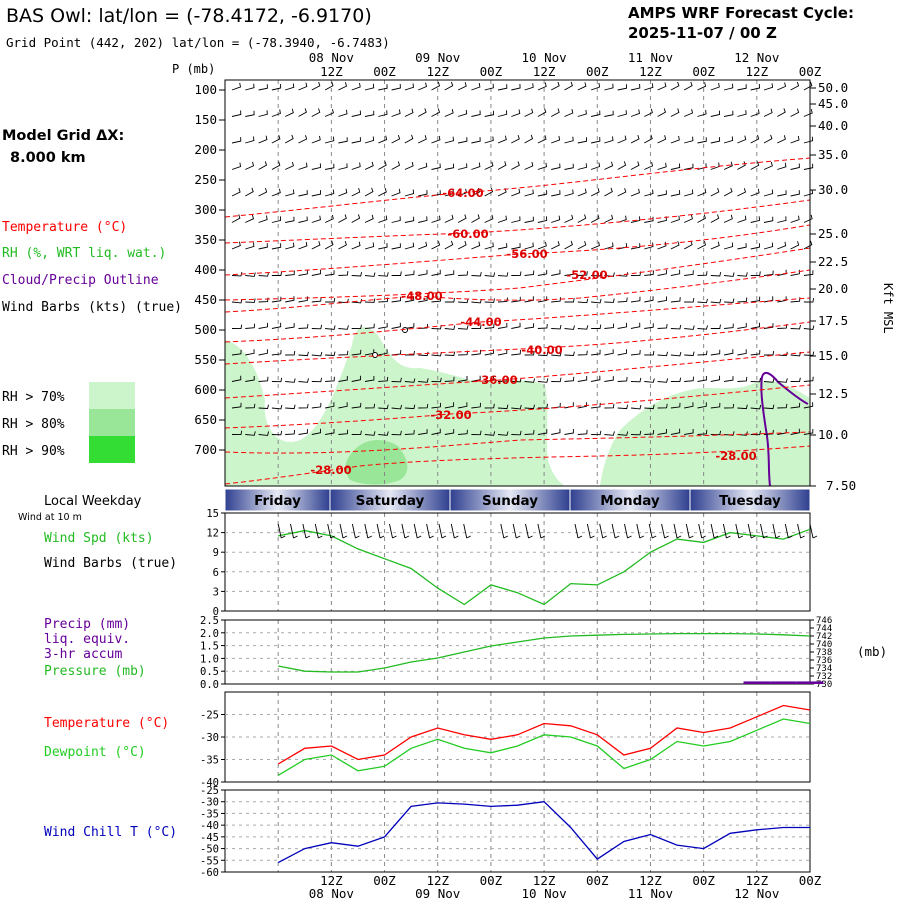 Image resolution: width=900 pixels, height=900 pixels. Describe the element at coordinates (833, 125) in the screenshot. I see `kft-tick-label: 40.0` at that location.